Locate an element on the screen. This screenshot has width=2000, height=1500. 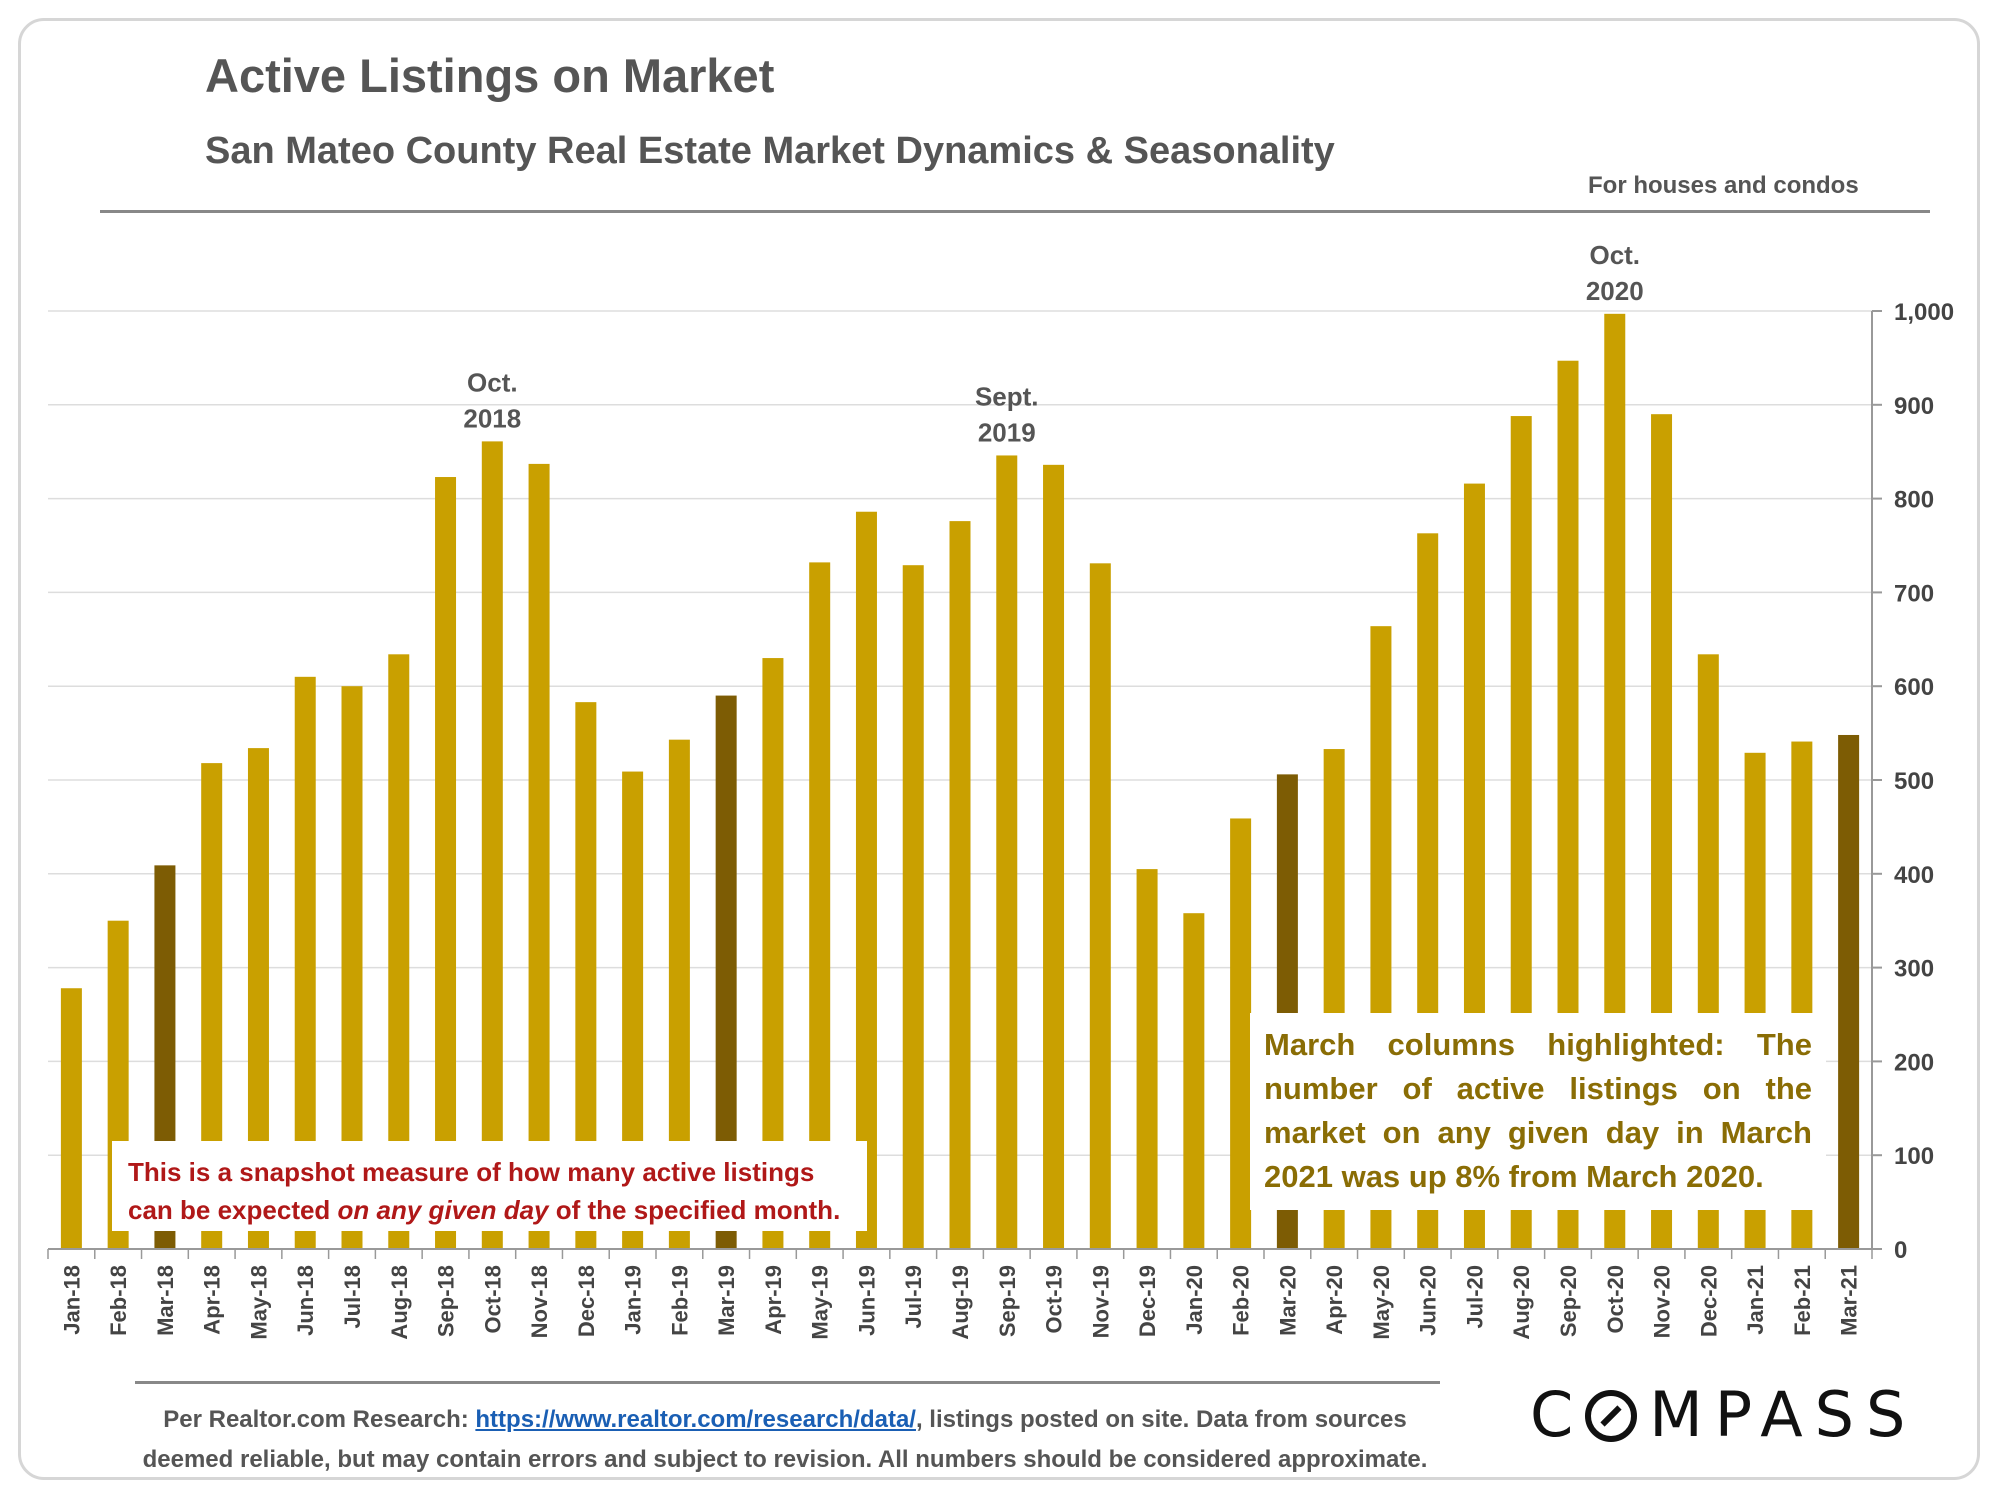
y-tick-label: 800 is located at coordinates (1914, 500).